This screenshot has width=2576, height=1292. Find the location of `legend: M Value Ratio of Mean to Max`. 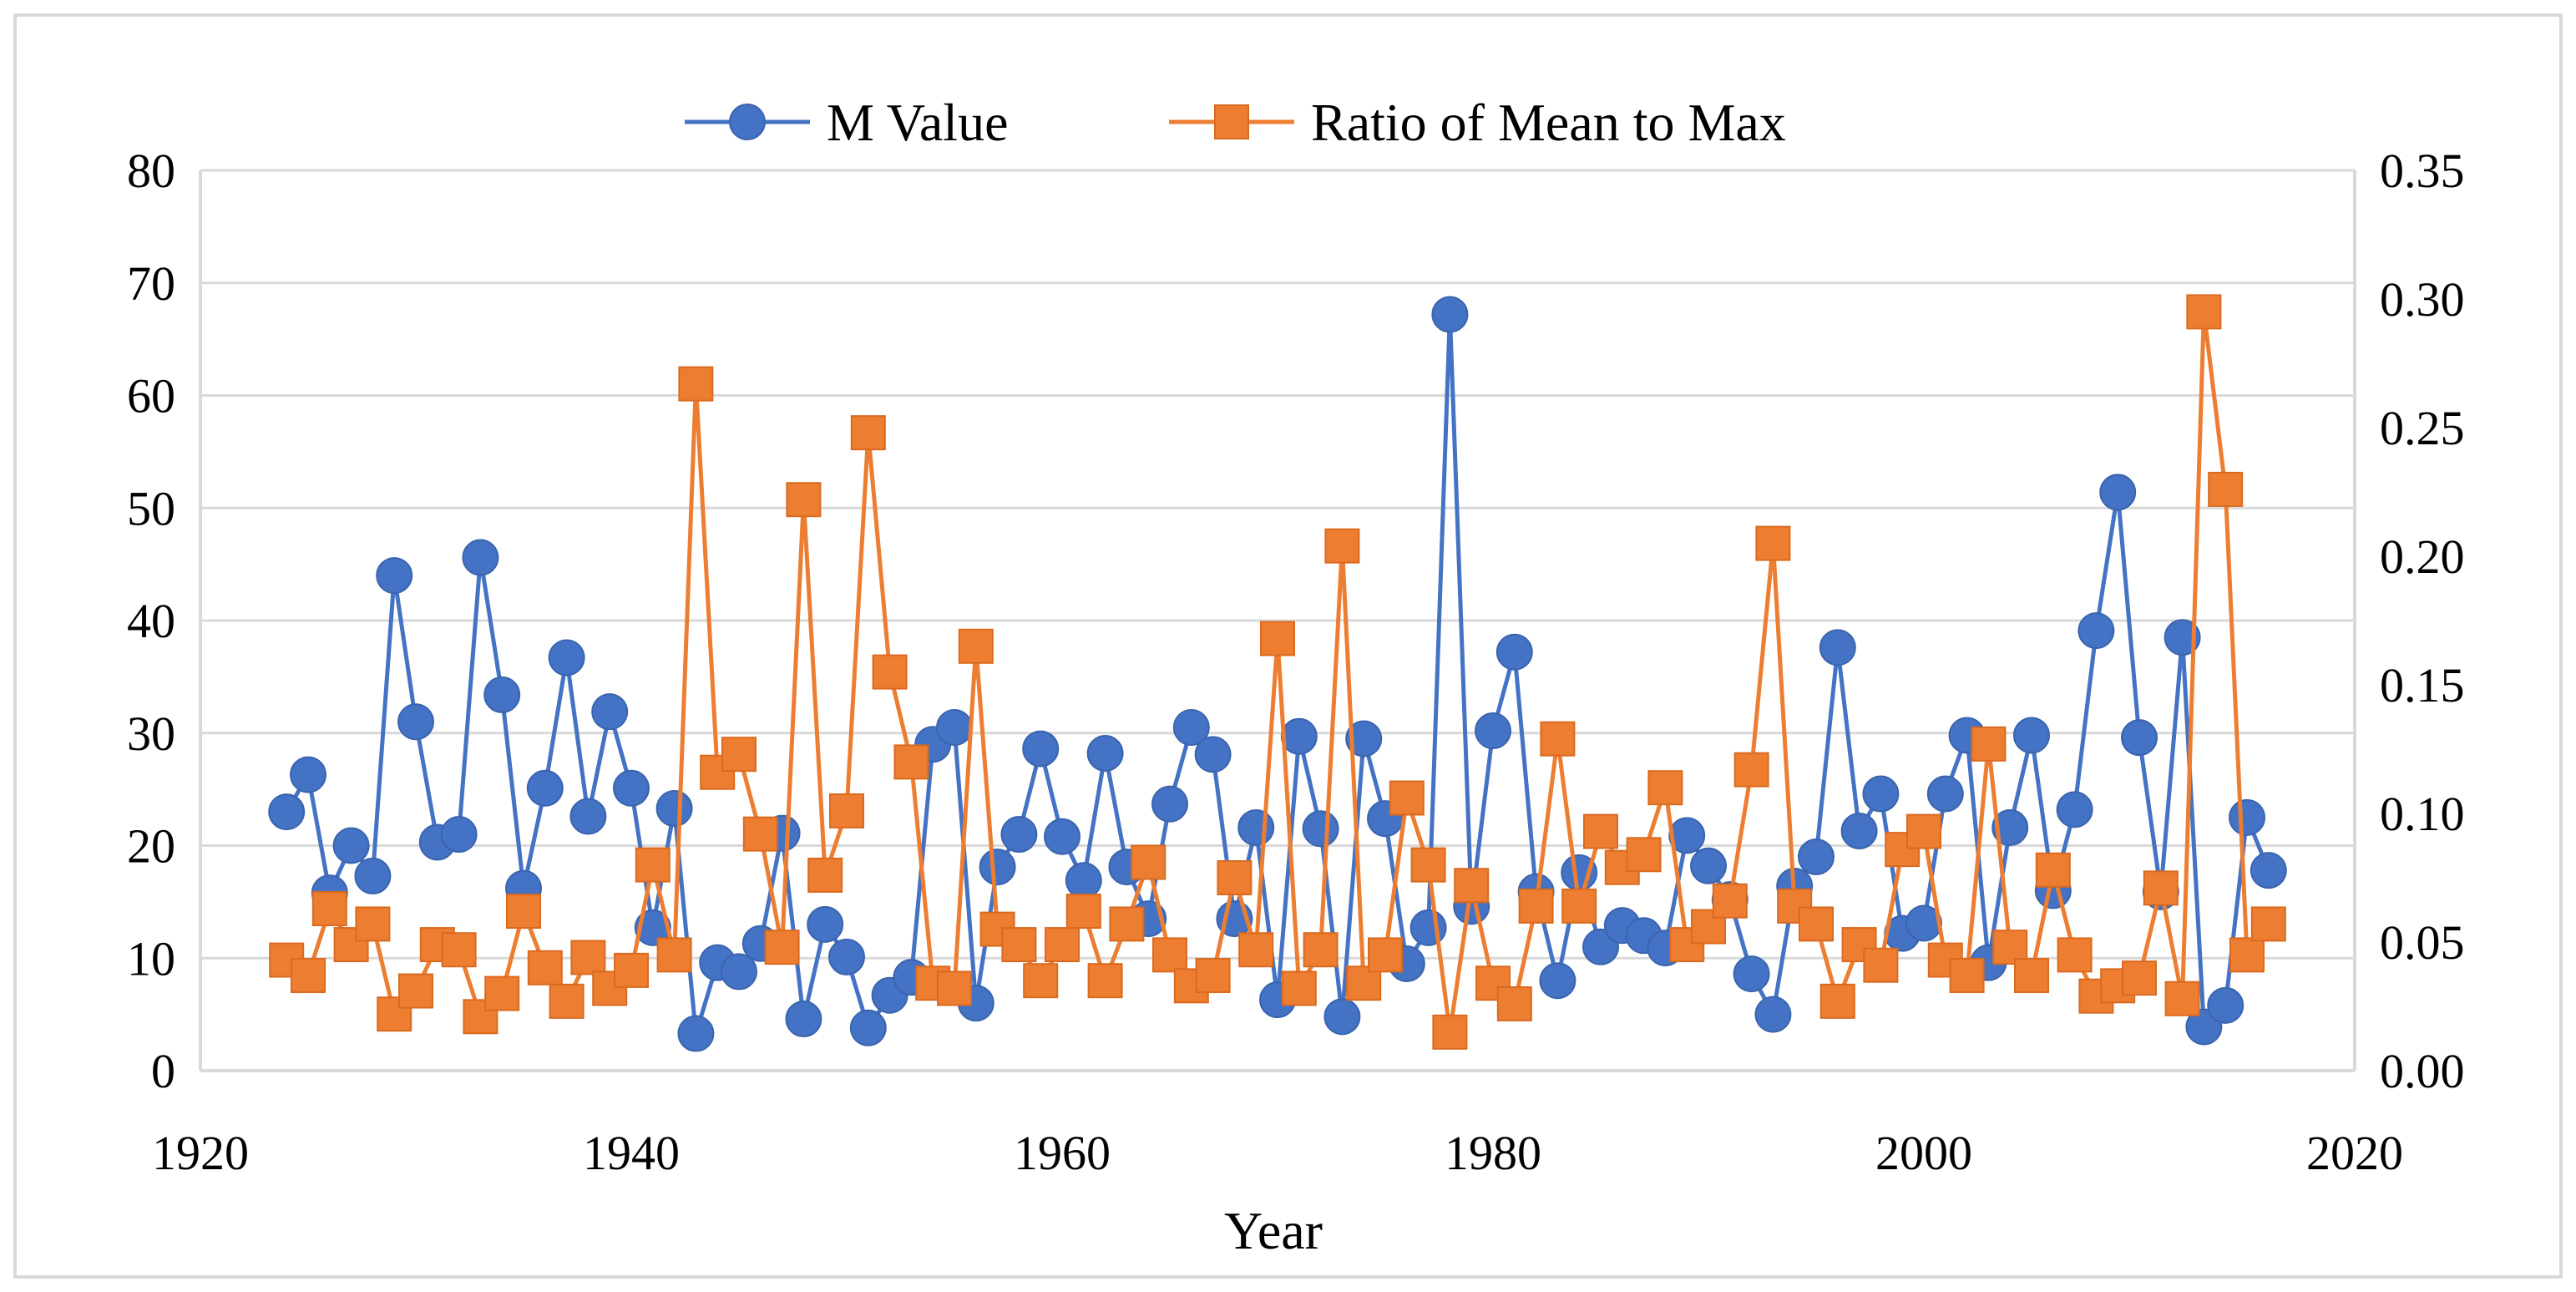

legend: M Value Ratio of Mean to Max is located at coordinates (1235, 122).